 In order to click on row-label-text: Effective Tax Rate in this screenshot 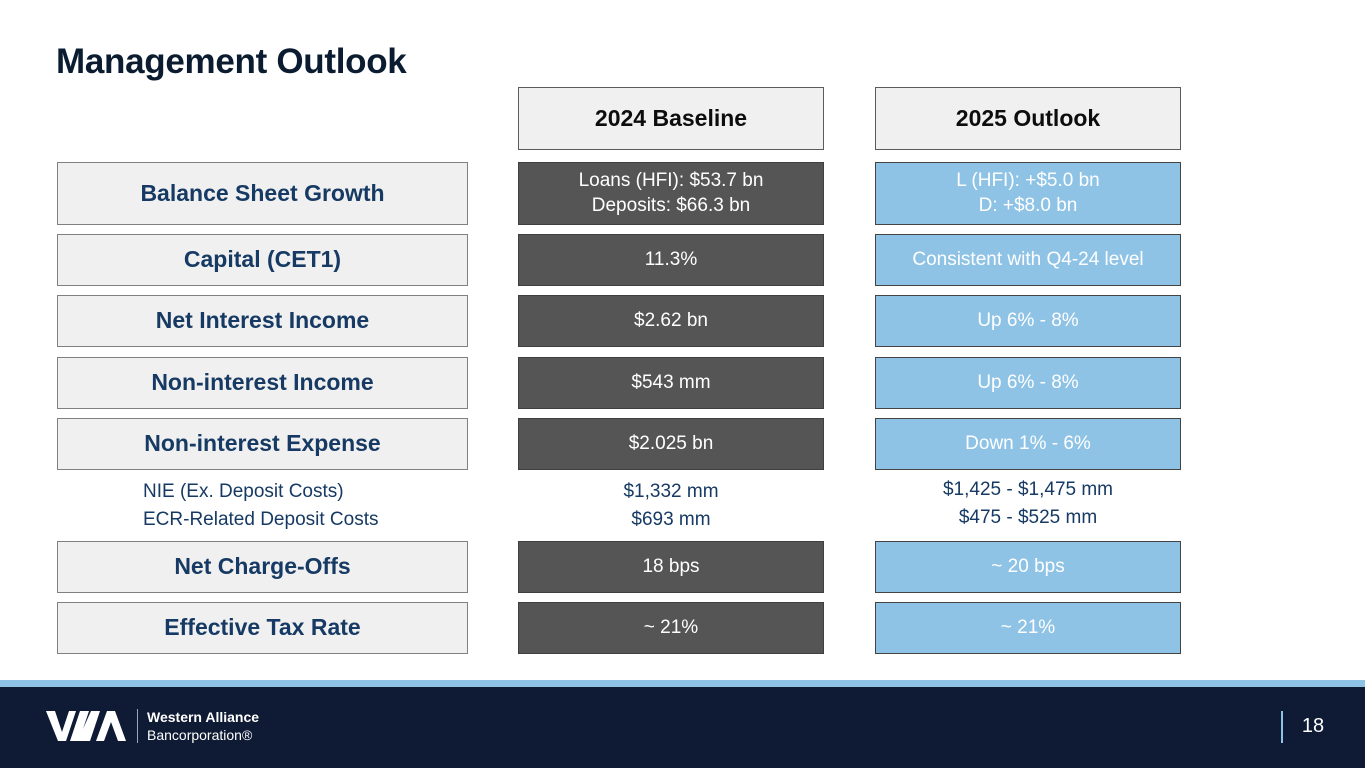, I will do `click(262, 627)`.